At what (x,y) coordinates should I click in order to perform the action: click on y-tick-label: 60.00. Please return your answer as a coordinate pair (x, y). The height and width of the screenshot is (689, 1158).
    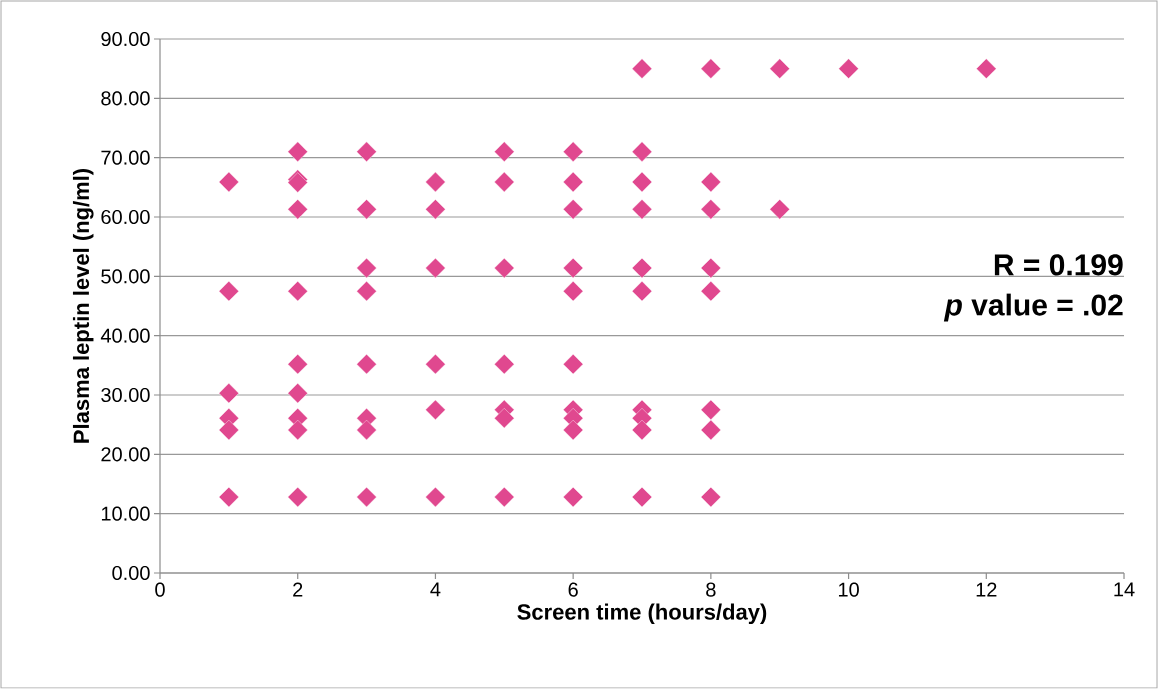
    Looking at the image, I should click on (125, 217).